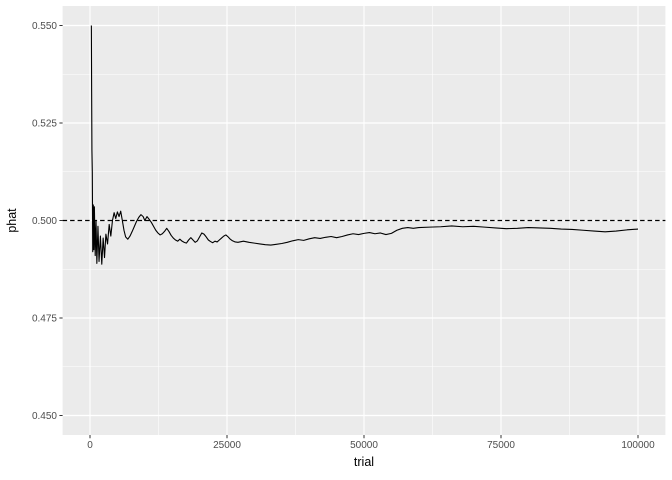 The image size is (672, 480). Describe the element at coordinates (44, 26) in the screenshot. I see `y-tick-label: 0.550` at that location.